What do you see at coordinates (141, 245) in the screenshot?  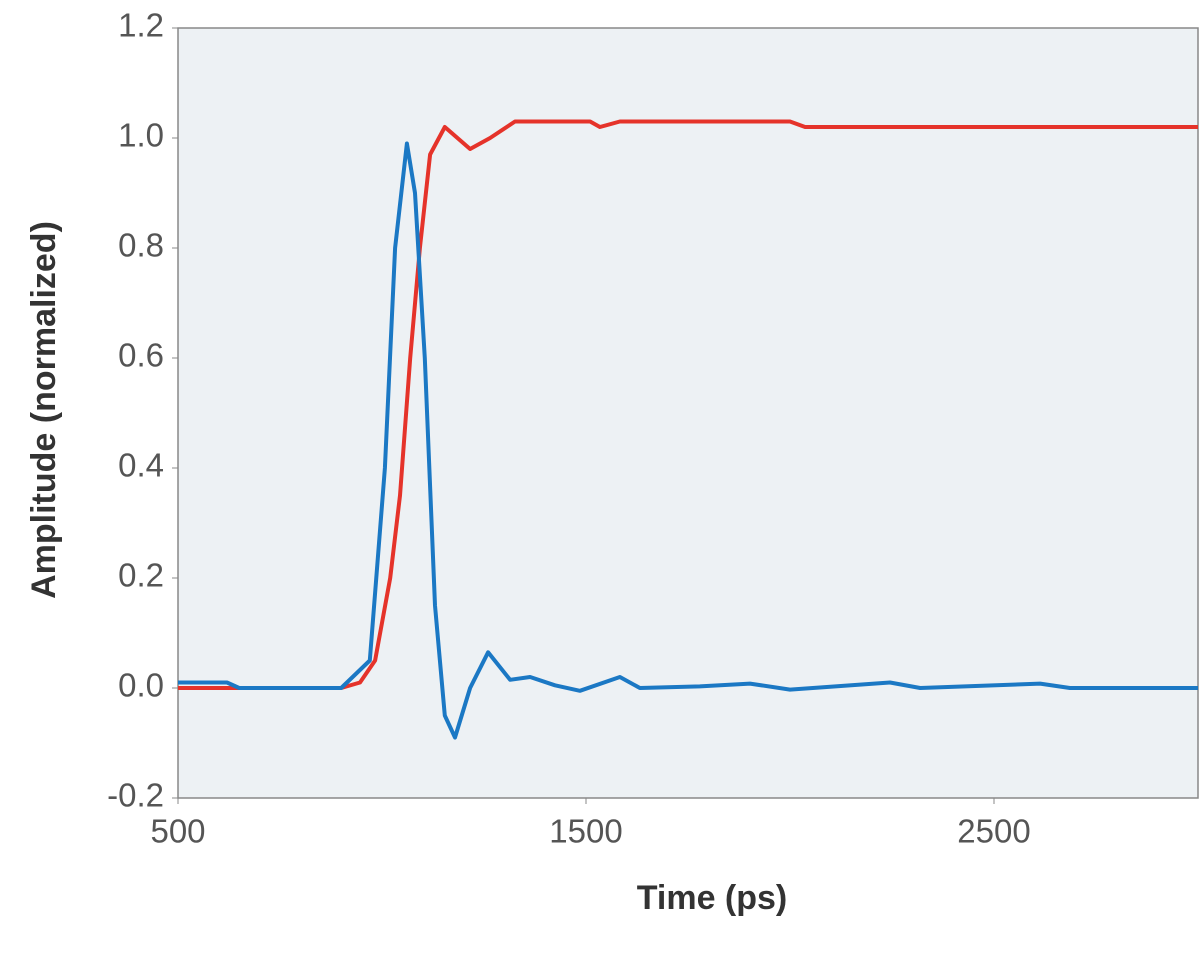 I see `y-tick-label: 0.8` at bounding box center [141, 245].